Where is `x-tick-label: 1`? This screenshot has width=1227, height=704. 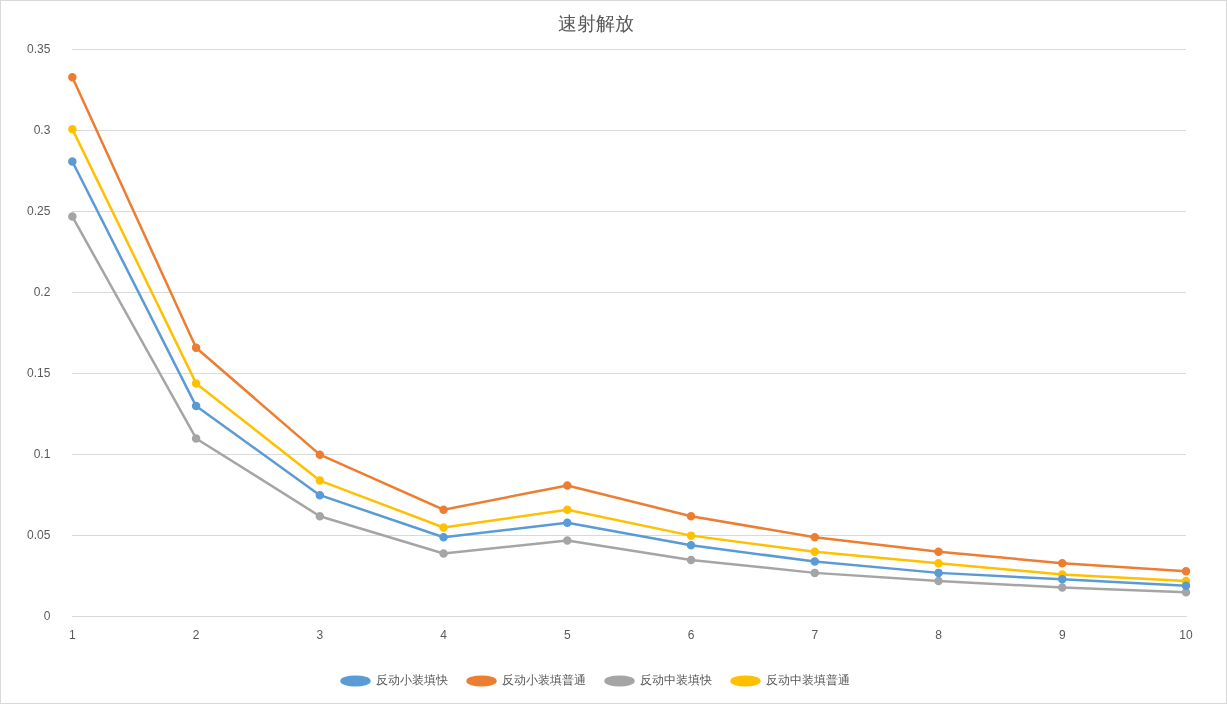 x-tick-label: 1 is located at coordinates (73, 635).